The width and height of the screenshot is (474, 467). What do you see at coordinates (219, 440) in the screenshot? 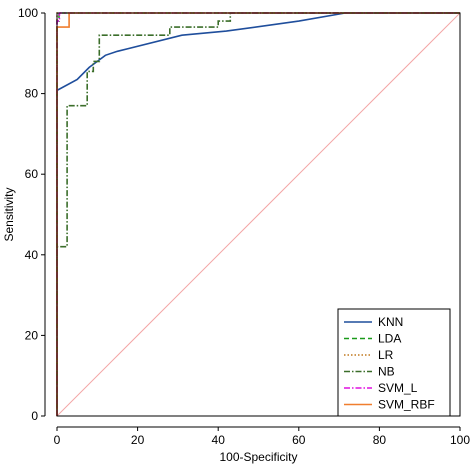
I see `x-tick-label: 40` at bounding box center [219, 440].